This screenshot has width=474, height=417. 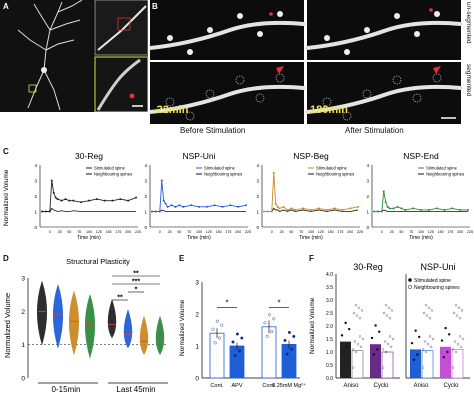 What do you see at coordinates (179, 232) in the screenshot?
I see `x-tick-label: 50` at bounding box center [179, 232].